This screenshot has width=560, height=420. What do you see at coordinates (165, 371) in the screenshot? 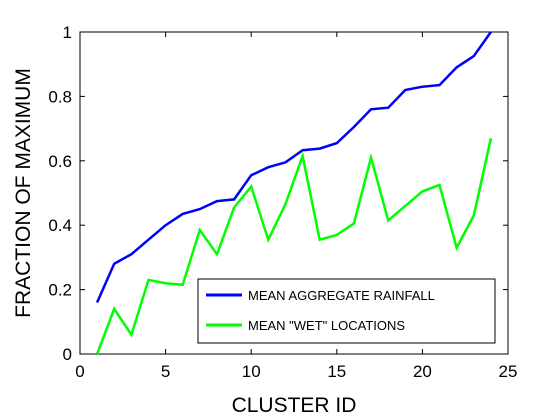
I see `x-tick-label: 5` at bounding box center [165, 371].